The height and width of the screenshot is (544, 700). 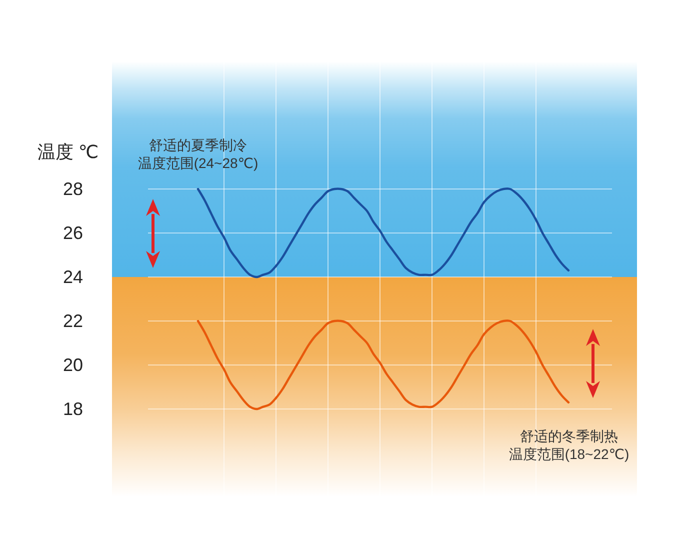 I want to click on annotation: 舒适的冬季制热温度范围(18~22℃), so click(x=569, y=445).